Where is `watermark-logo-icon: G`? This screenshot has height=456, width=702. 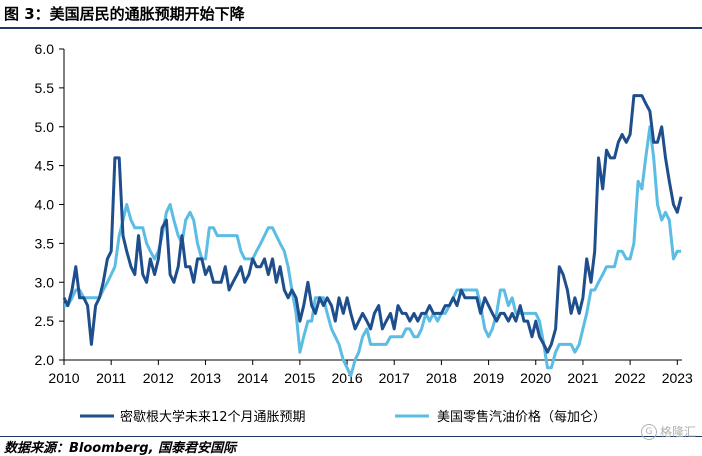
watermark-logo-icon: G is located at coordinates (648, 431).